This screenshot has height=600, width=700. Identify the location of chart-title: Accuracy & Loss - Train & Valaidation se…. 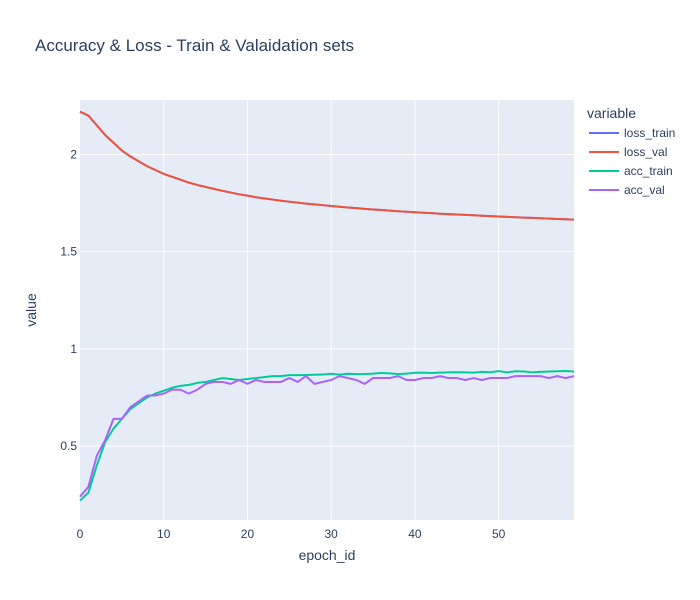
(194, 45).